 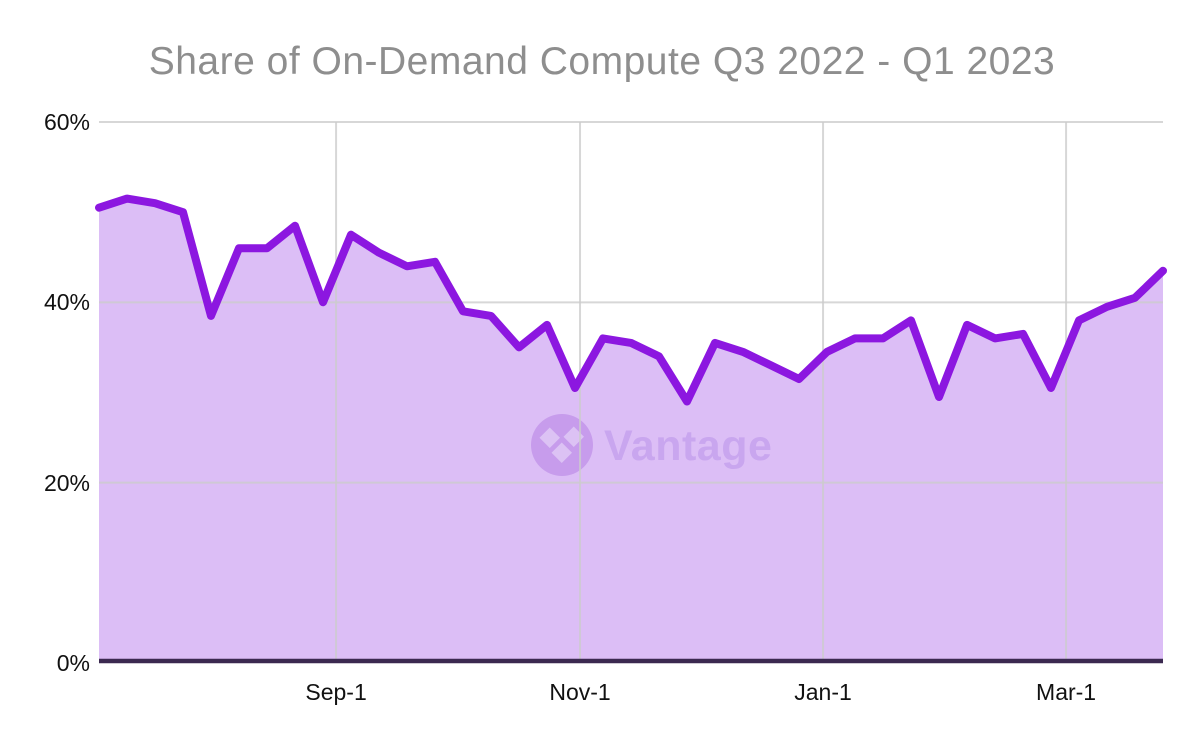 What do you see at coordinates (1066, 692) in the screenshot?
I see `x-tick-label: Mar-1` at bounding box center [1066, 692].